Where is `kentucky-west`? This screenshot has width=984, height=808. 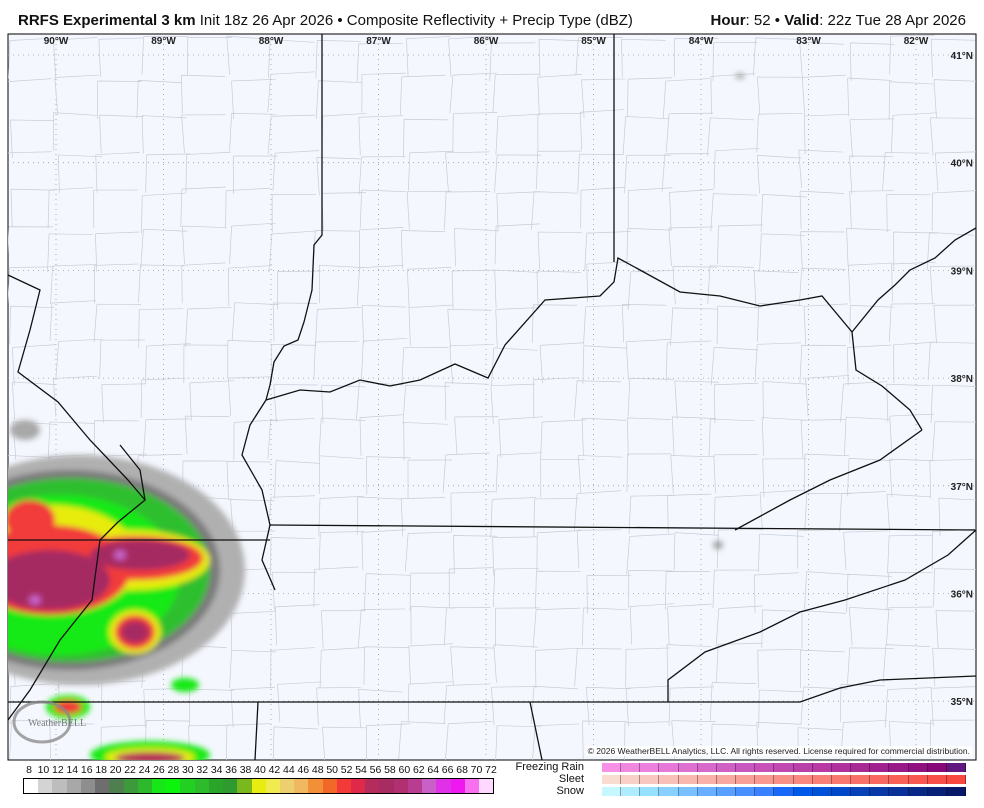
kentucky-west is located at coordinates (258, 495).